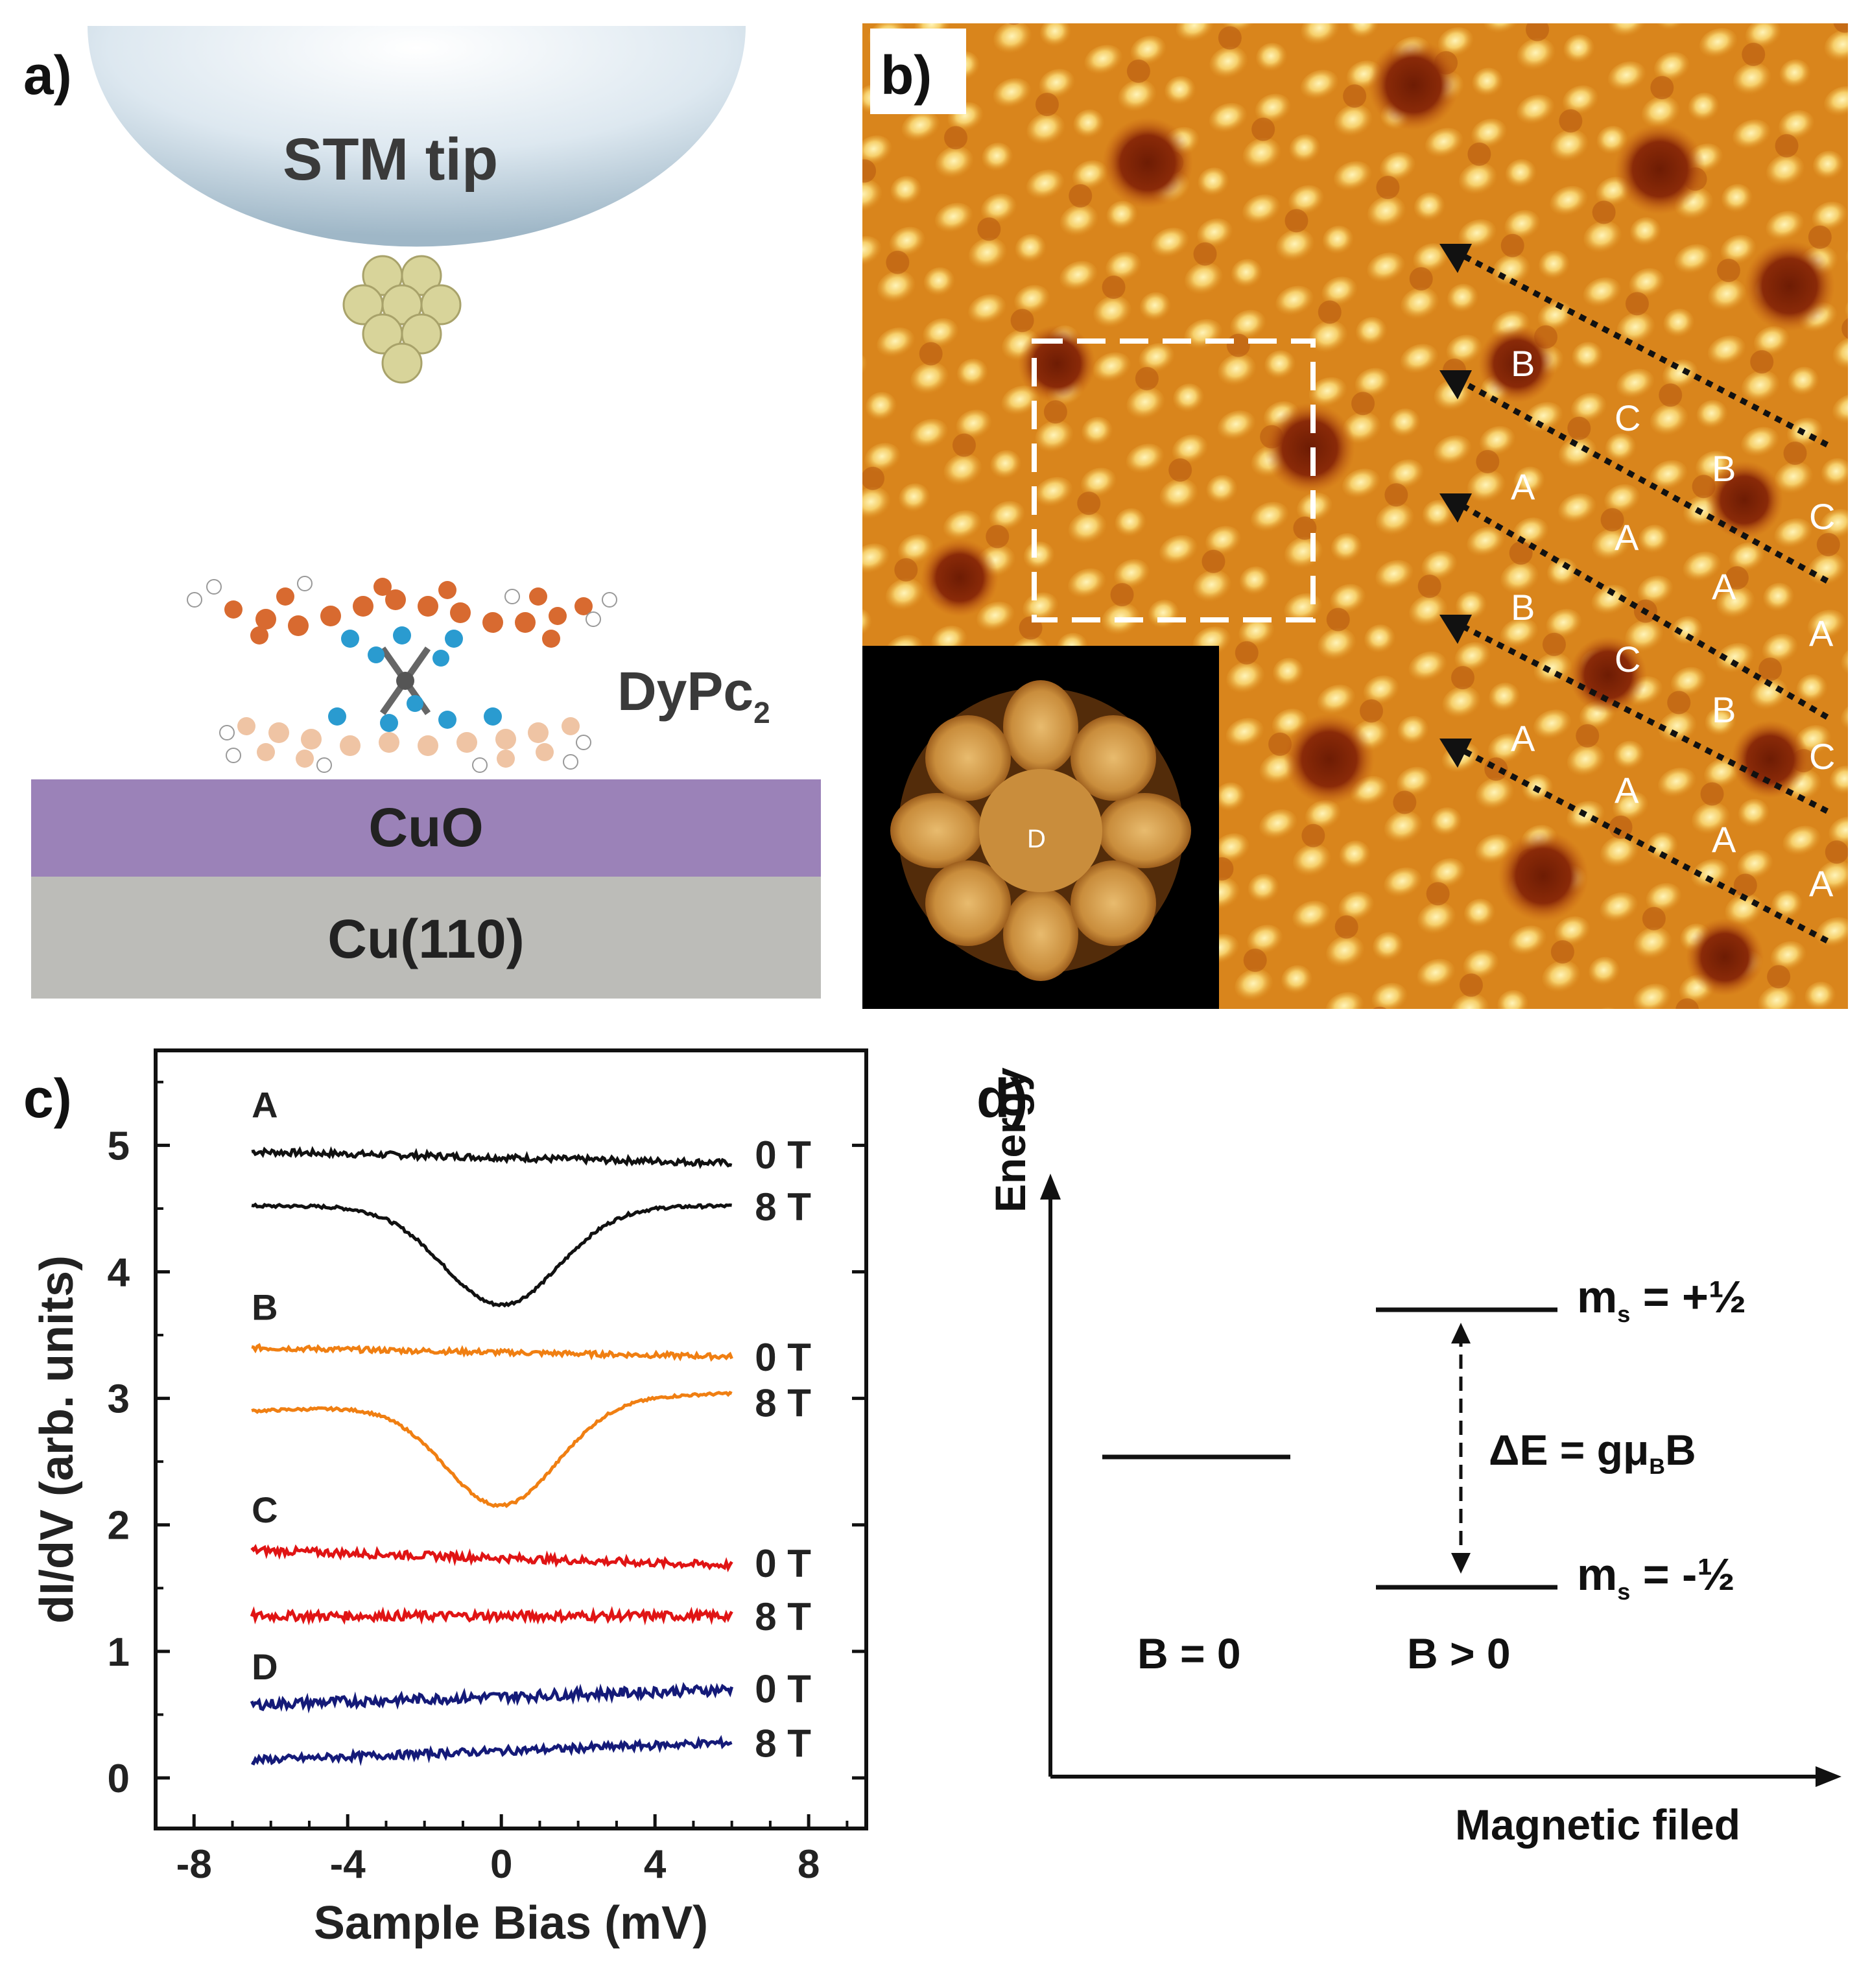 This screenshot has height=1988, width=1870. Describe the element at coordinates (1461, 1563) in the screenshot. I see `splitting-arrow-head-down` at that location.